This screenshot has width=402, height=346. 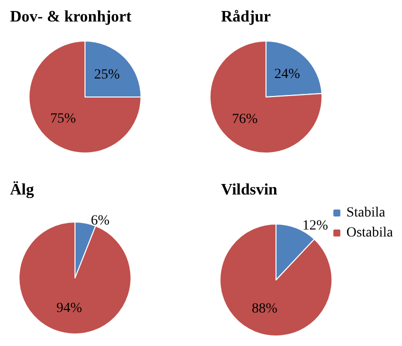 What do you see at coordinates (287, 74) in the screenshot?
I see `data-label: 24%` at bounding box center [287, 74].